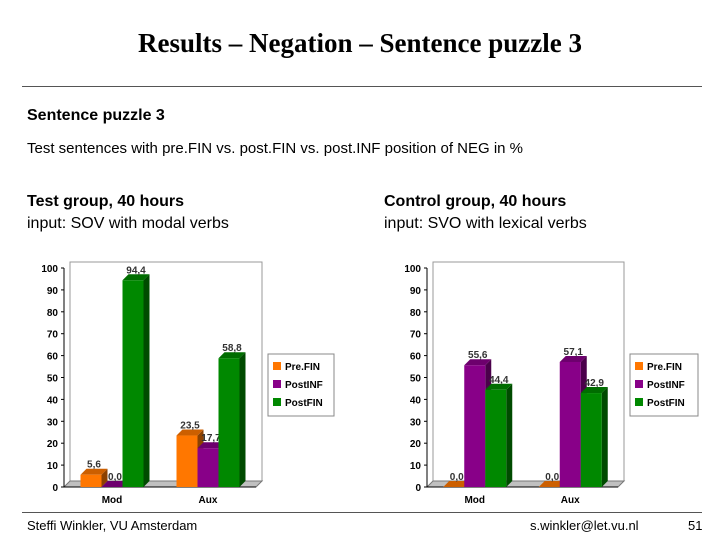 This screenshot has width=720, height=540. Describe the element at coordinates (485, 223) in the screenshot. I see `control-group-input: input: SVO with lexical verbs` at that location.